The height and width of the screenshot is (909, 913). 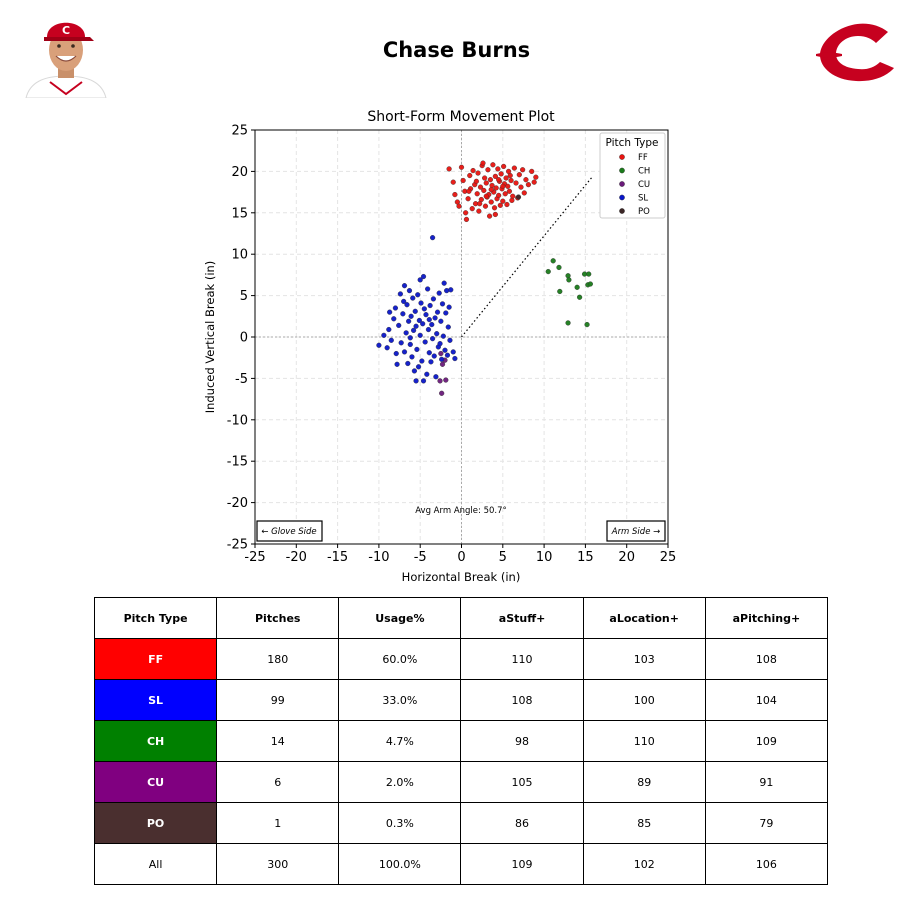 What do you see at coordinates (420, 557) in the screenshot?
I see `x-tick-label: -5` at bounding box center [420, 557].